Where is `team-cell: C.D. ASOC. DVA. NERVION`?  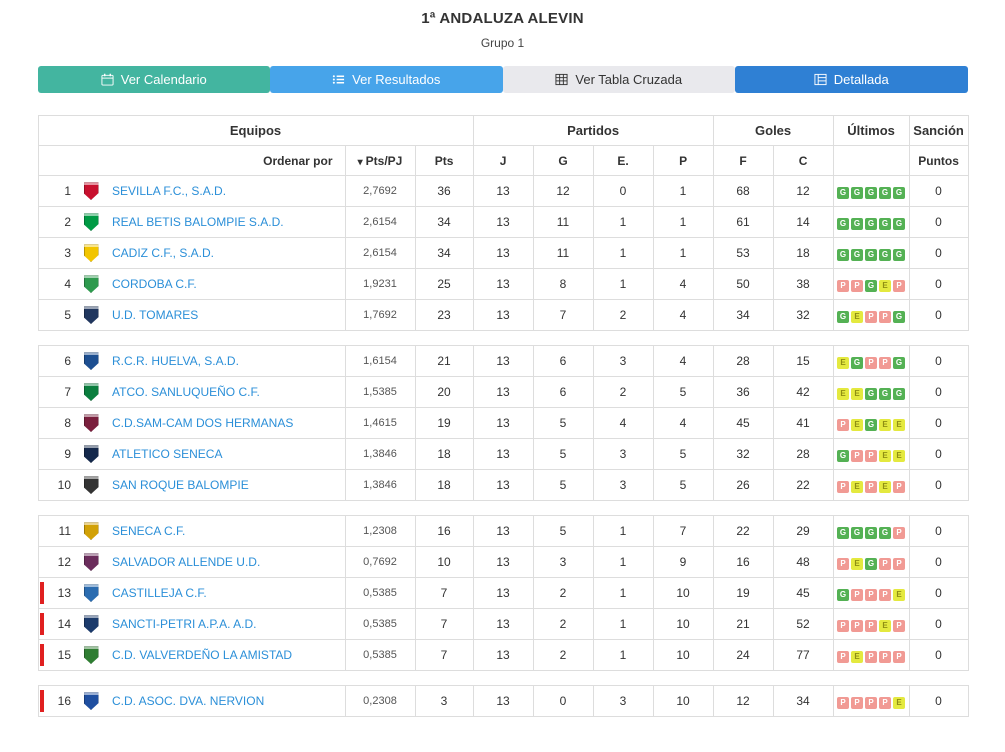 team-cell: C.D. ASOC. DVA. NERVION is located at coordinates (226, 701).